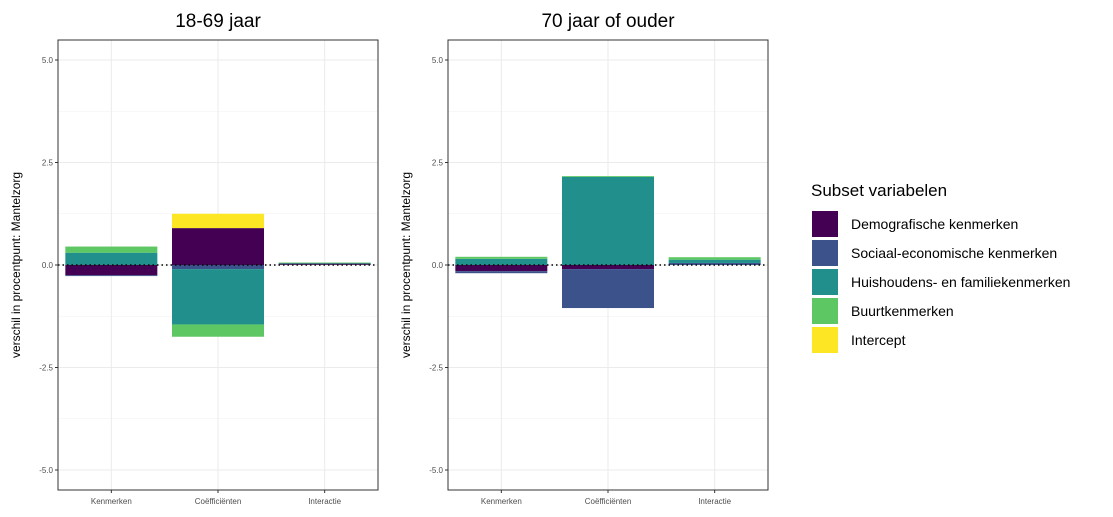  Describe the element at coordinates (954, 253) in the screenshot. I see `legend-label: Sociaal-economische kenmerken` at that location.